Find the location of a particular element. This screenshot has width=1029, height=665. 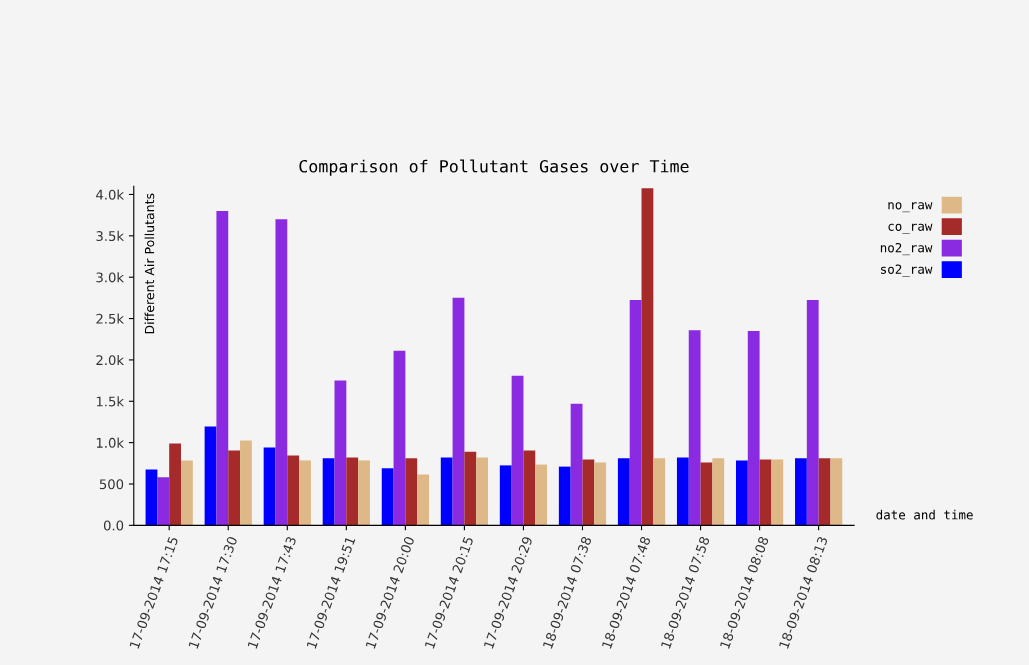

y-tick-label: 0.0 is located at coordinates (113, 525).